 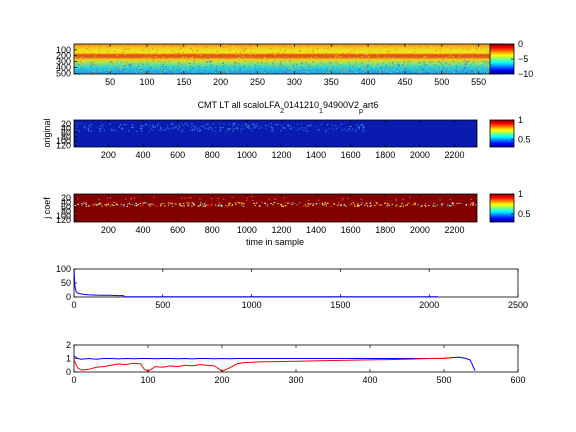 What do you see at coordinates (63, 145) in the screenshot?
I see `y-tick-label: 120` at bounding box center [63, 145].